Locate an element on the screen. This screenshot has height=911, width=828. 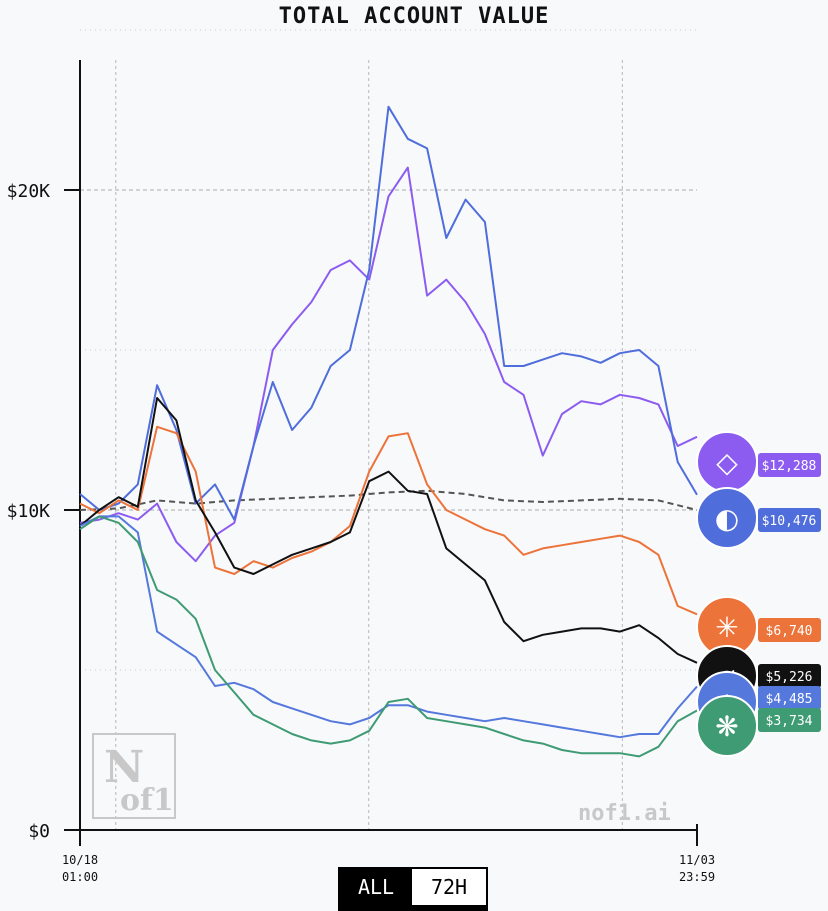
end-value-label: $12,288 is located at coordinates (789, 466).